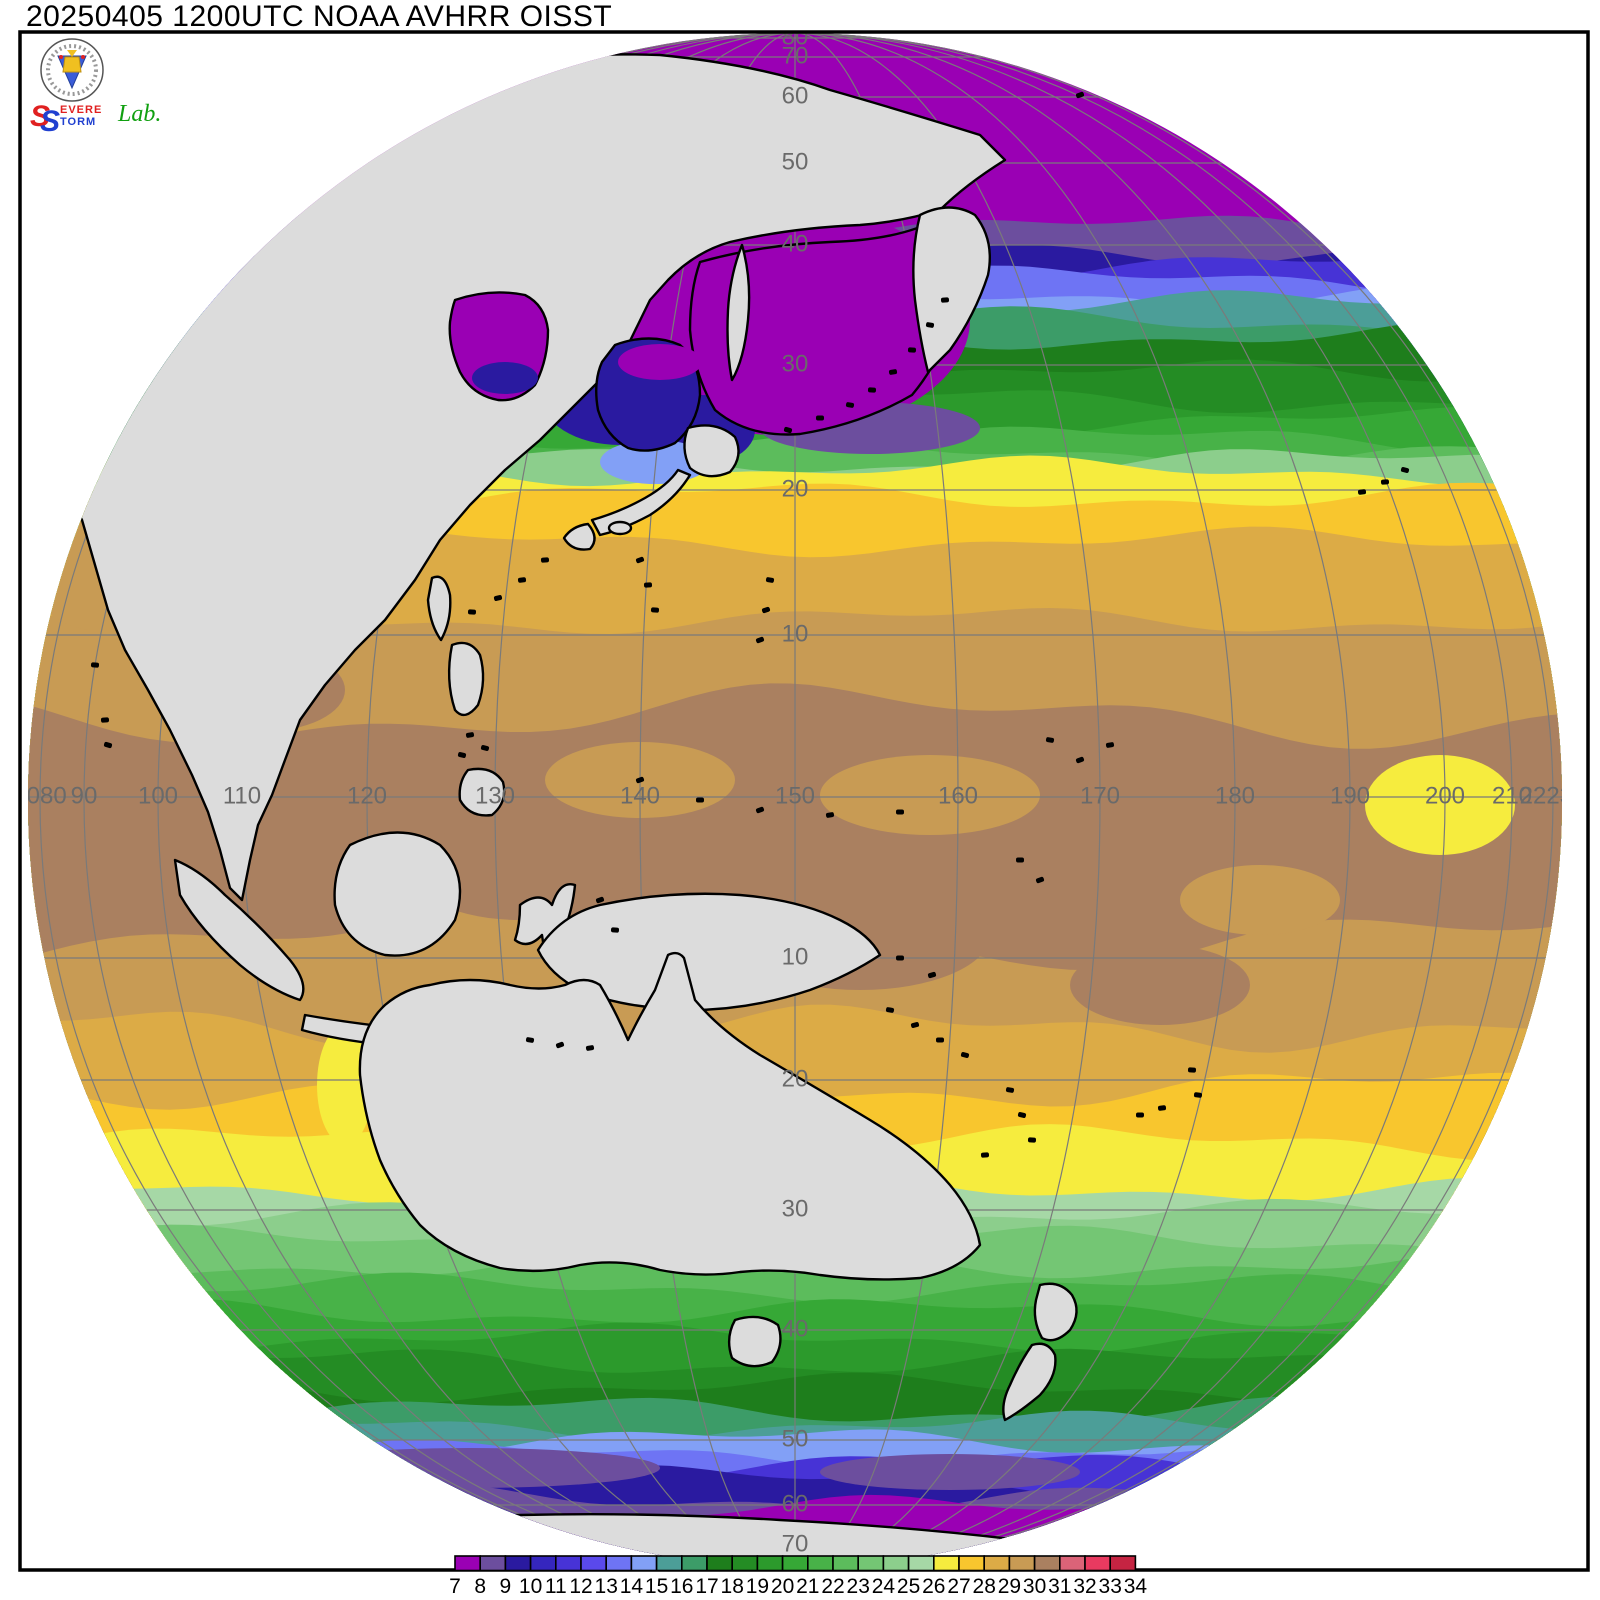 The image size is (1600, 1600). I want to click on longitude-label: 140, so click(640, 795).